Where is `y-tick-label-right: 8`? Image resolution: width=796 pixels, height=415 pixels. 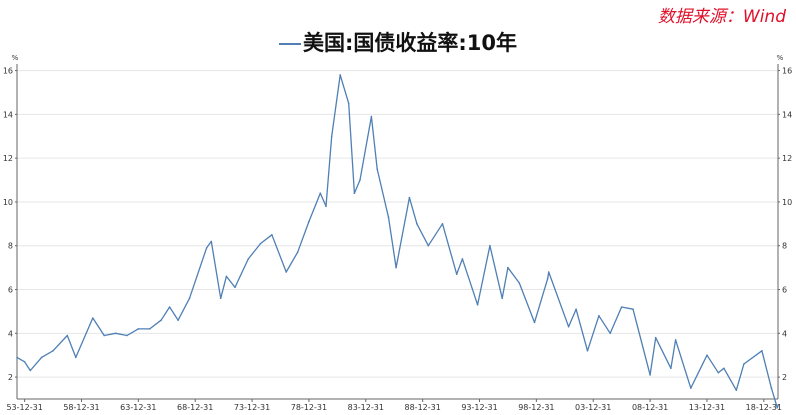 y-tick-label-right: 8 is located at coordinates (784, 246).